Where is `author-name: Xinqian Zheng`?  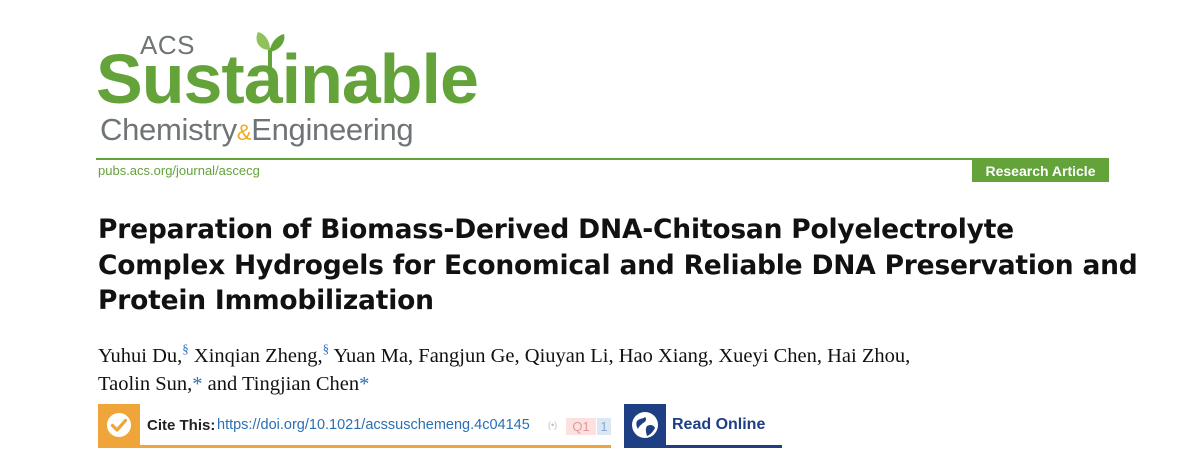 author-name: Xinqian Zheng is located at coordinates (255, 356).